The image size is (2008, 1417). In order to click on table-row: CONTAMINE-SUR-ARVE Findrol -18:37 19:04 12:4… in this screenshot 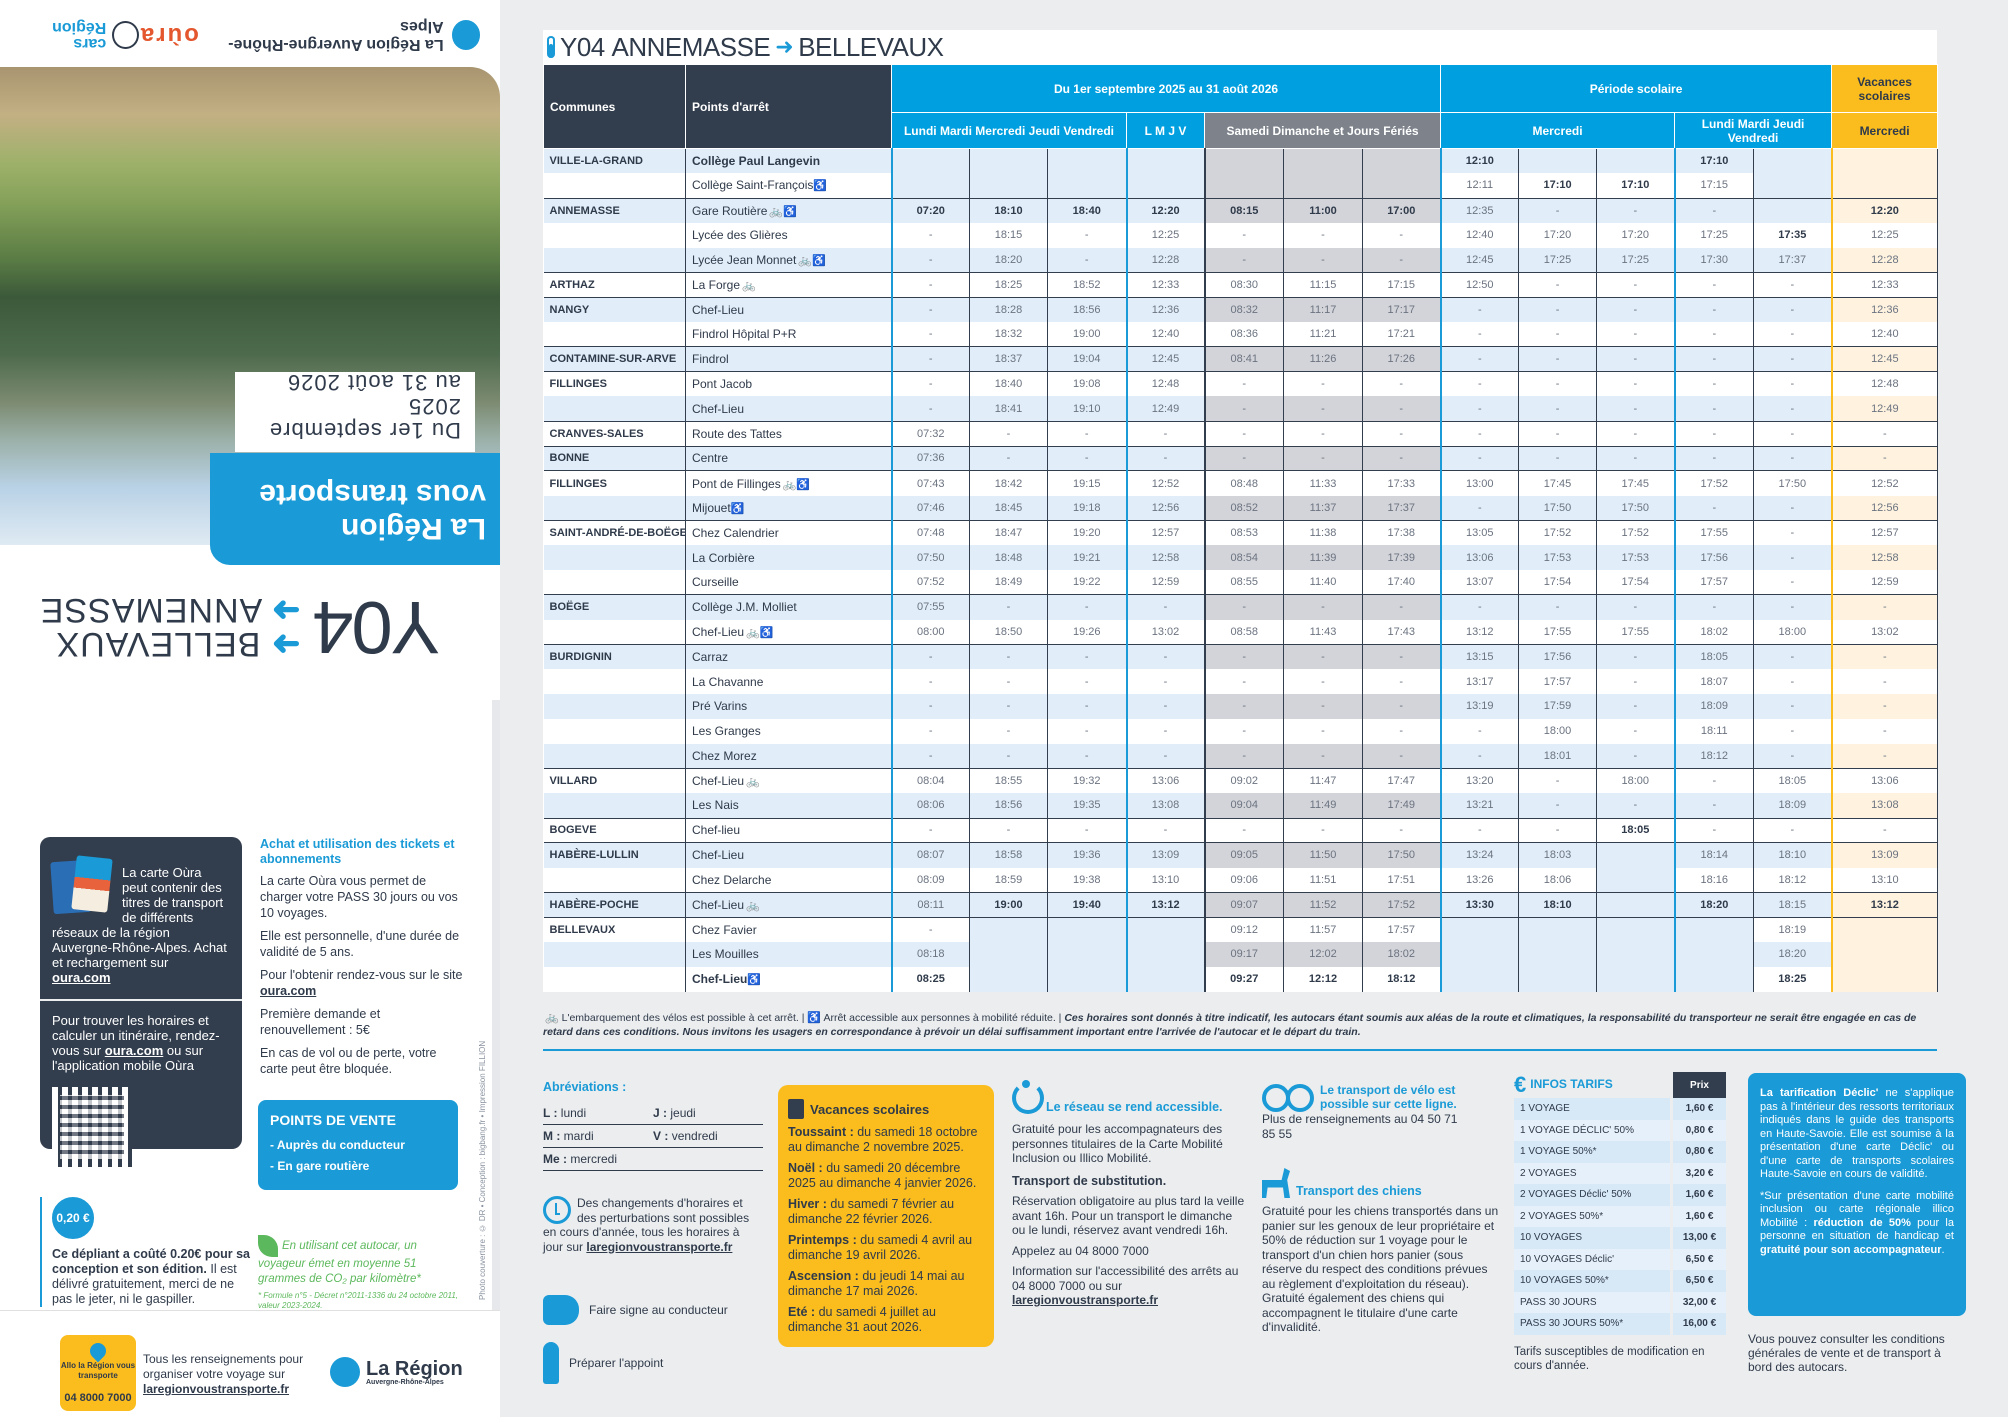, I will do `click(1241, 359)`.